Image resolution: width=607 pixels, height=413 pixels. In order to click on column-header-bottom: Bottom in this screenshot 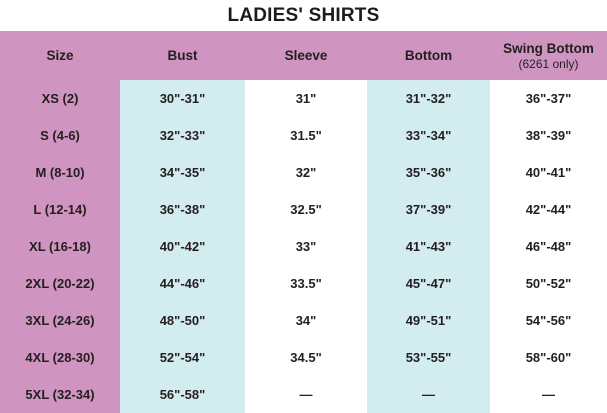, I will do `click(428, 55)`.